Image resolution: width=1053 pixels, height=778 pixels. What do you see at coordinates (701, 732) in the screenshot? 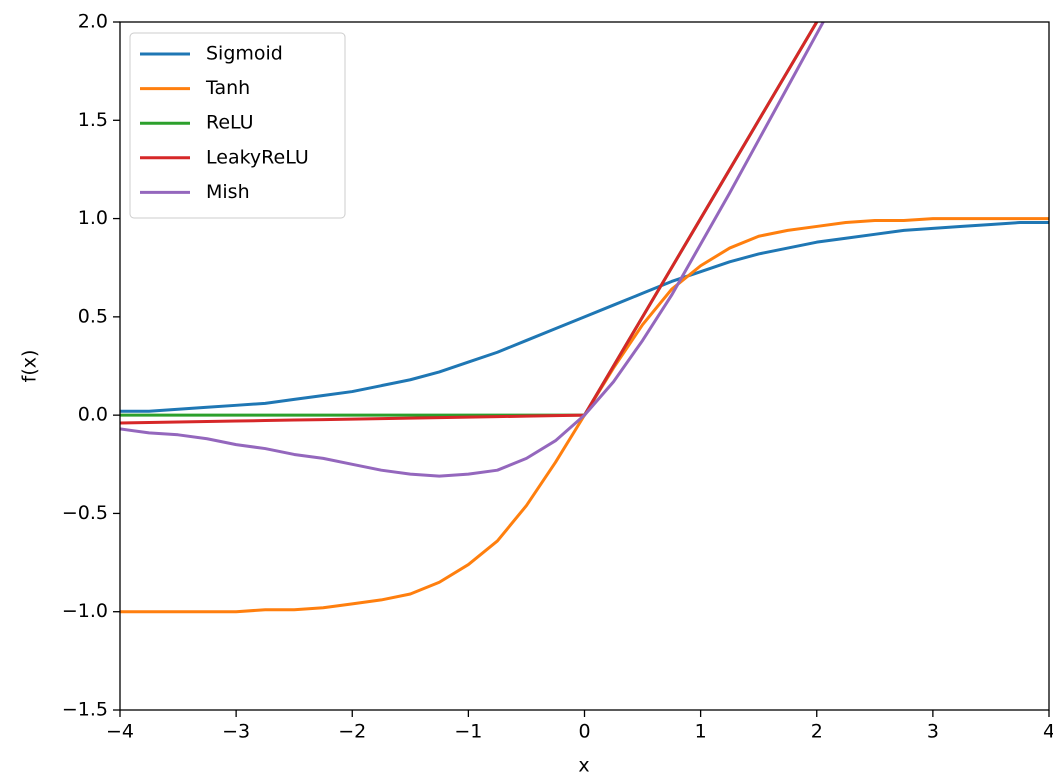
I see `x-tick-label: 1` at bounding box center [701, 732].